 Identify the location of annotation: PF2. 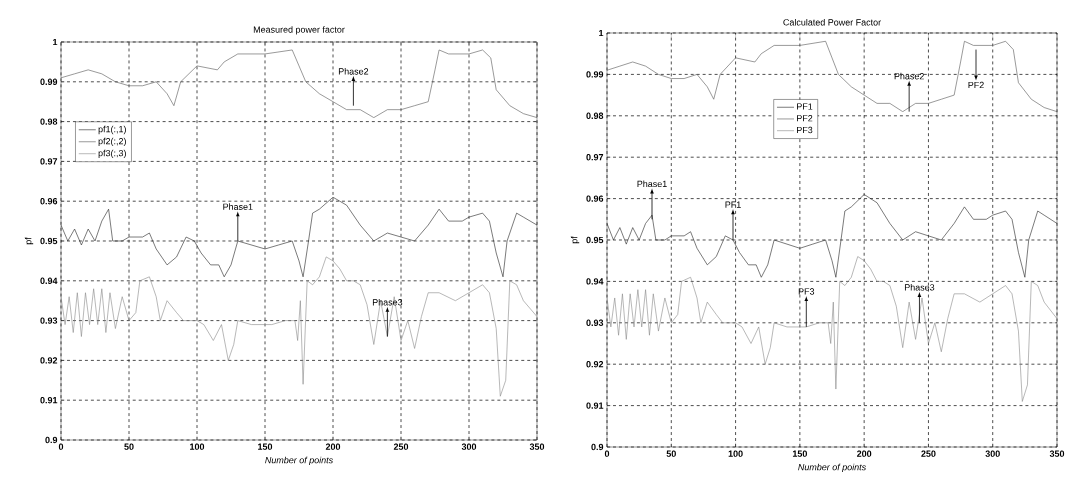
(976, 85).